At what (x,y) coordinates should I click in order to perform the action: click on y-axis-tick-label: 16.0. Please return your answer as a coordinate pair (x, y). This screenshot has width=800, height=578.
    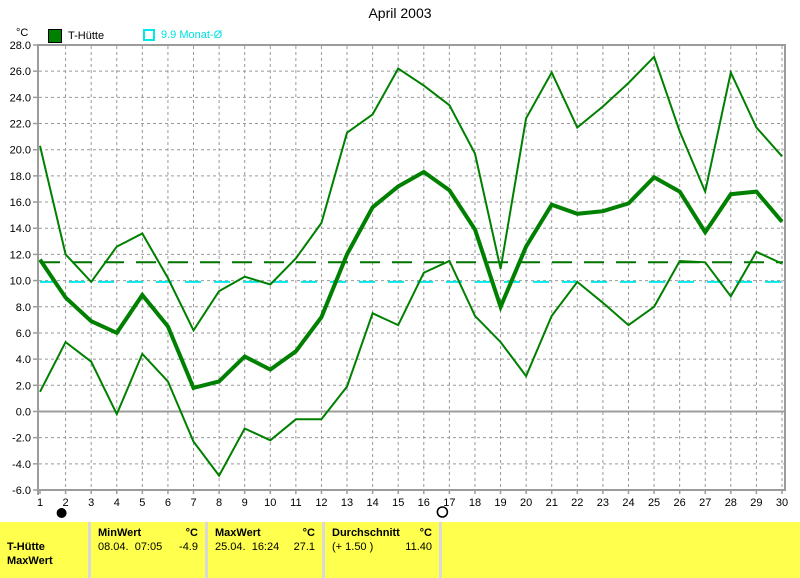
    Looking at the image, I should click on (20, 203).